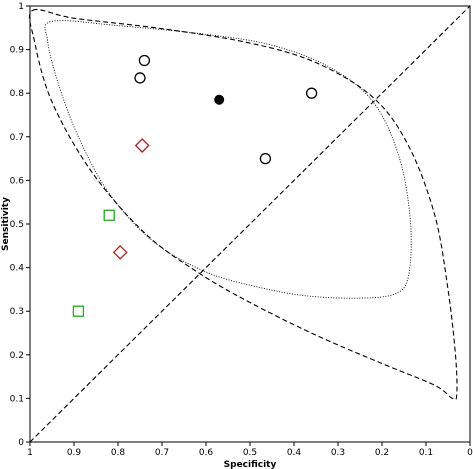  Describe the element at coordinates (21, 443) in the screenshot. I see `y-tick-label: 0` at that location.